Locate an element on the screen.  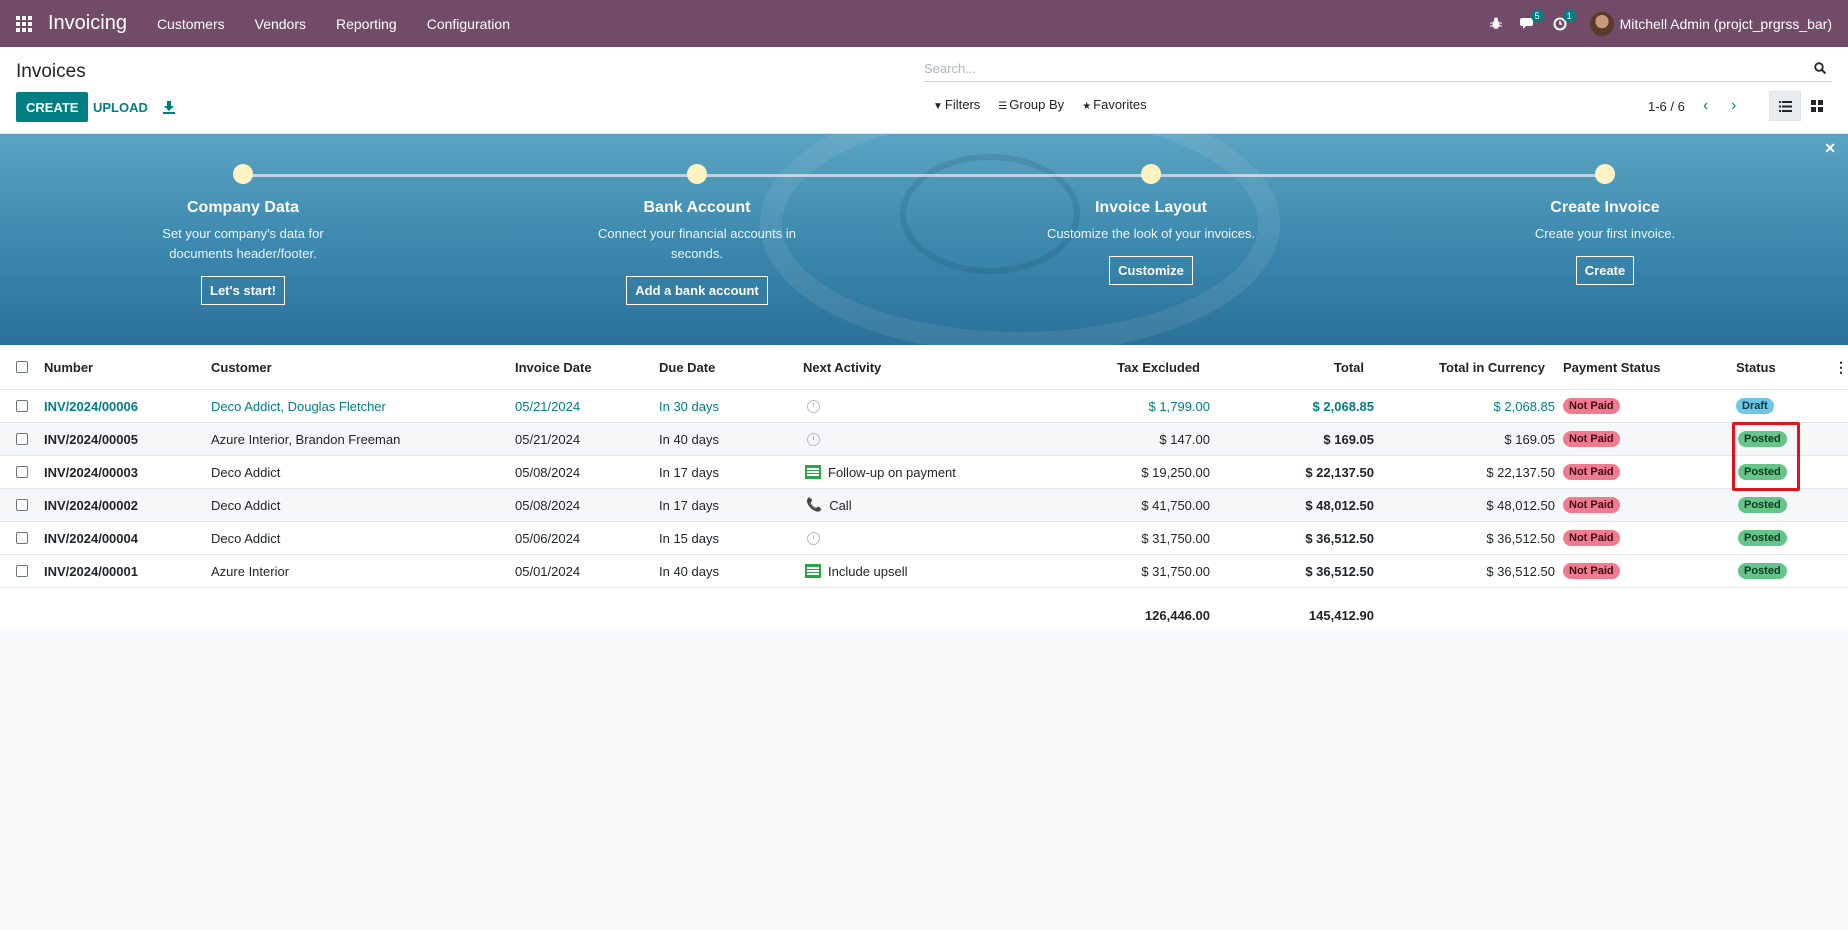
optional-columns-icon: ⋮ is located at coordinates (1841, 366).